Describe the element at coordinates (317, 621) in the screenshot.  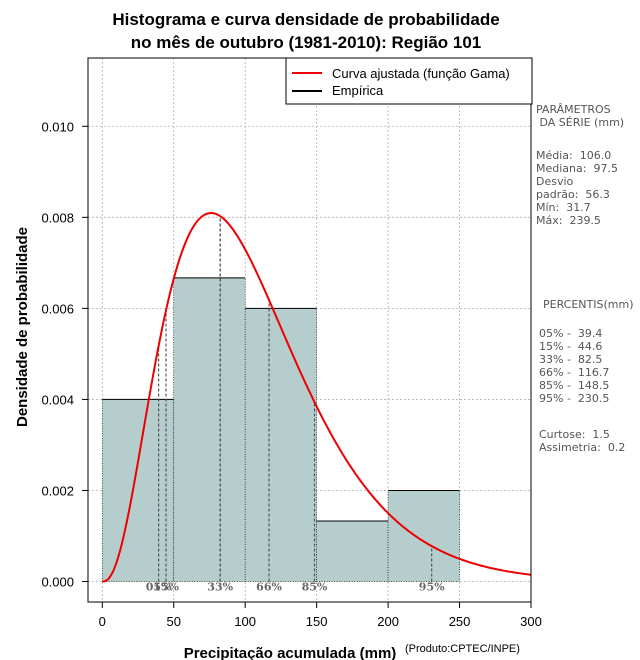
I see `x-tick-label: 150` at that location.